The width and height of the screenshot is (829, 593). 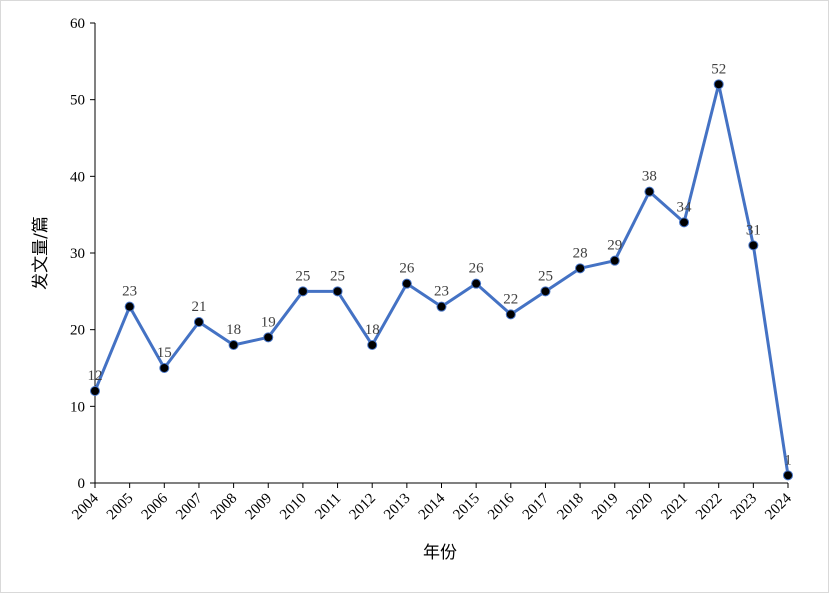 What do you see at coordinates (614, 246) in the screenshot?
I see `data-label: 29` at bounding box center [614, 246].